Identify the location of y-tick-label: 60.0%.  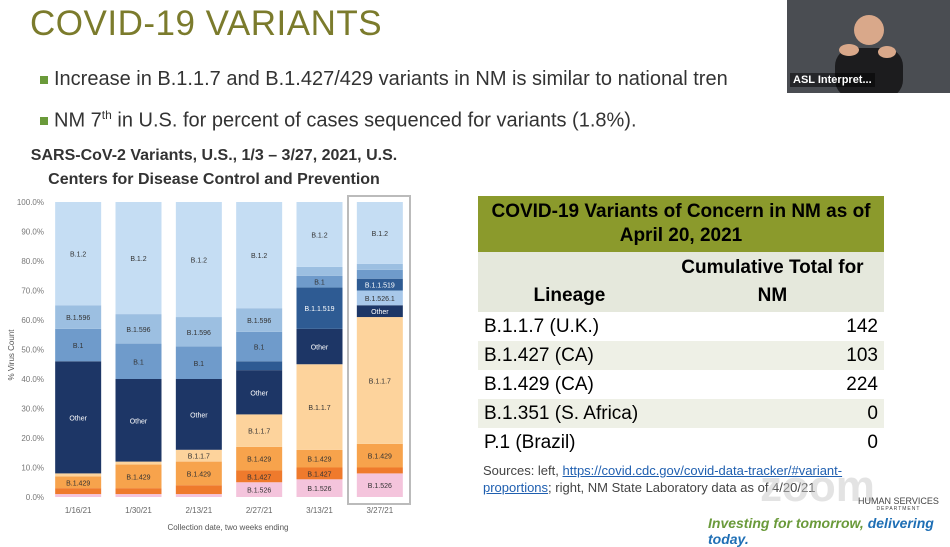
(32, 320).